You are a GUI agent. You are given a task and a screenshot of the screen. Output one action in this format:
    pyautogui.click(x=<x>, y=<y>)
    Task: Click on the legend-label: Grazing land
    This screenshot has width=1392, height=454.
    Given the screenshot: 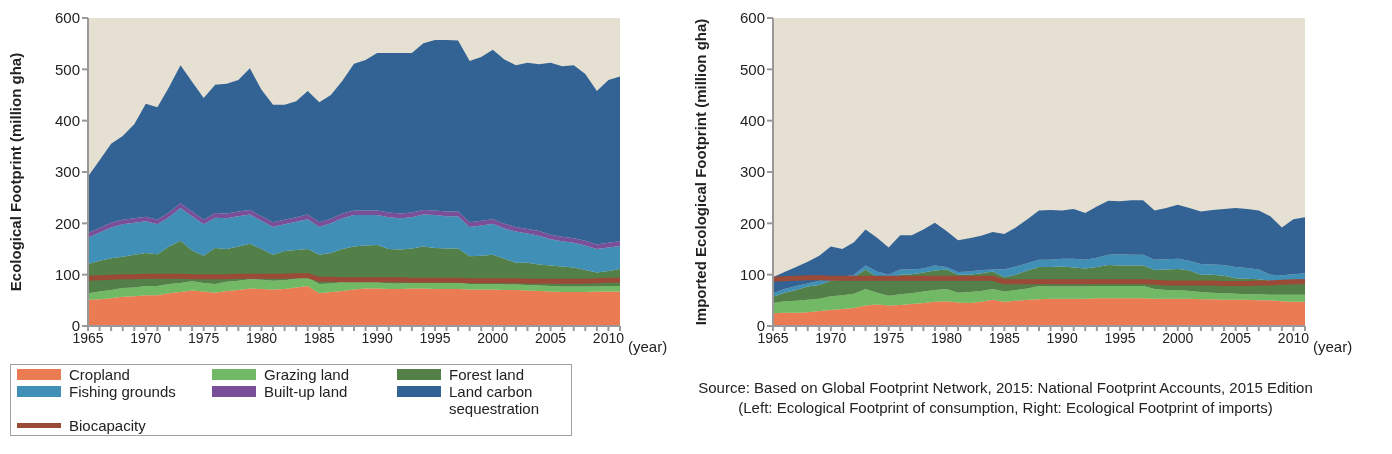 What is the action you would take?
    pyautogui.click(x=307, y=374)
    